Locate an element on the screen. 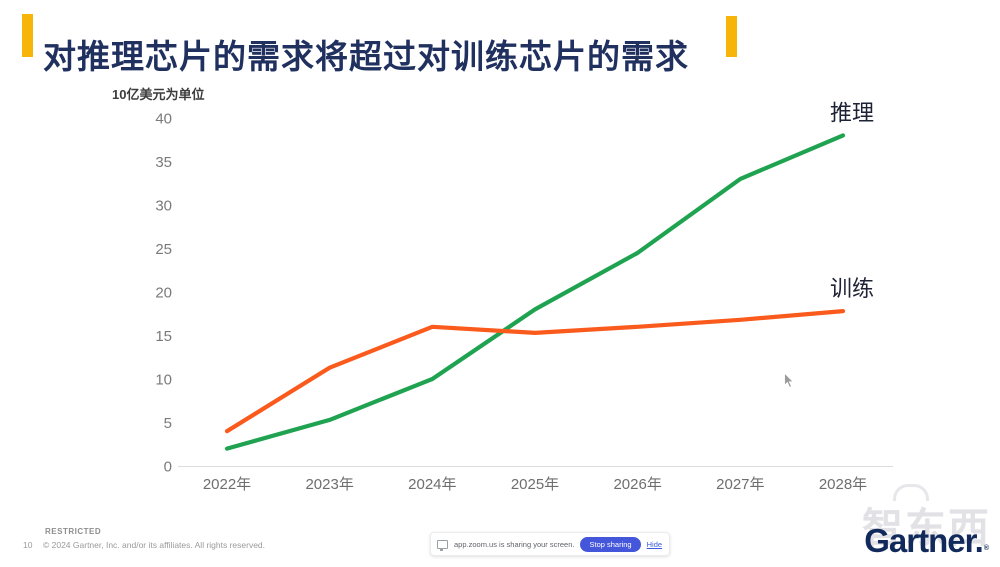 Image resolution: width=1000 pixels, height=567 pixels. stop-sharing-button: Stop sharing is located at coordinates (610, 544).